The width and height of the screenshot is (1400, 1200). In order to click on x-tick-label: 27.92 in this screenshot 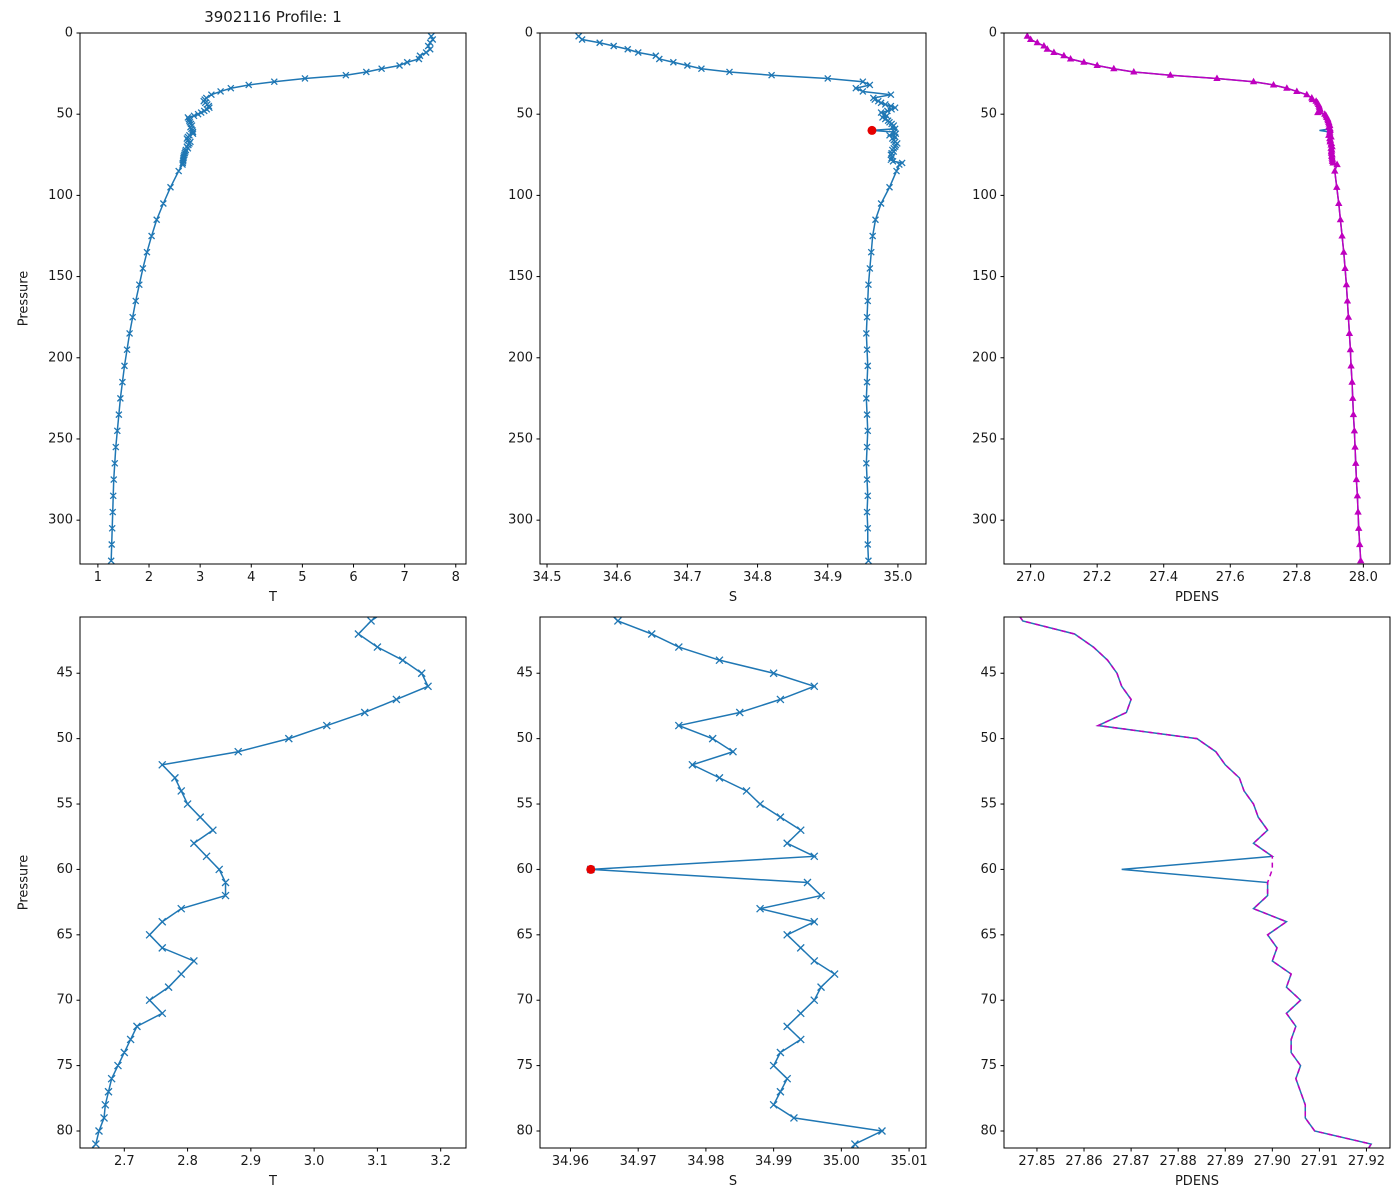, I will do `click(1366, 1161)`.